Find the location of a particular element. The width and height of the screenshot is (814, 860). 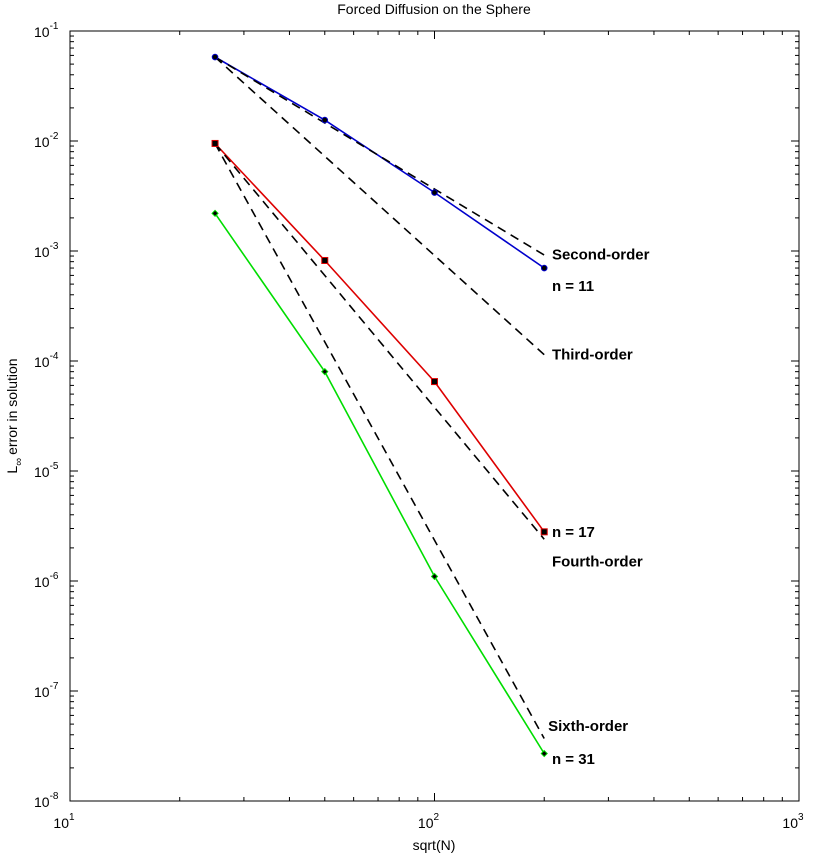

y-tick-label: 10⁻⁷ is located at coordinates (46, 690).